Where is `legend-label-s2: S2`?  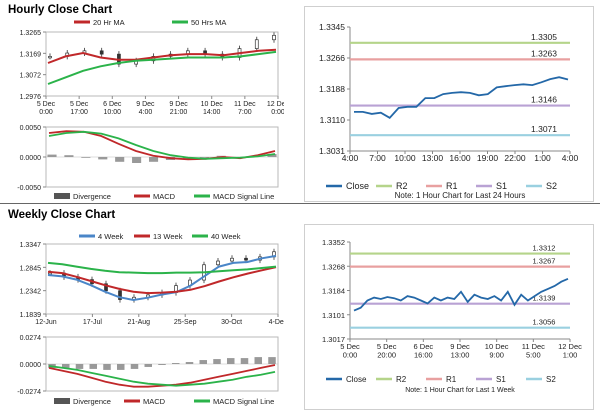 legend-label-s2: S2 is located at coordinates (551, 379).